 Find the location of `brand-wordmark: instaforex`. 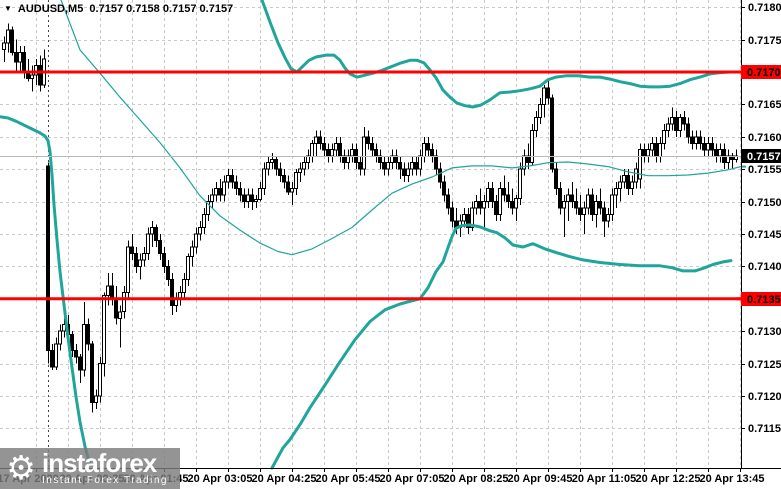

brand-wordmark: instaforex is located at coordinates (99, 463).